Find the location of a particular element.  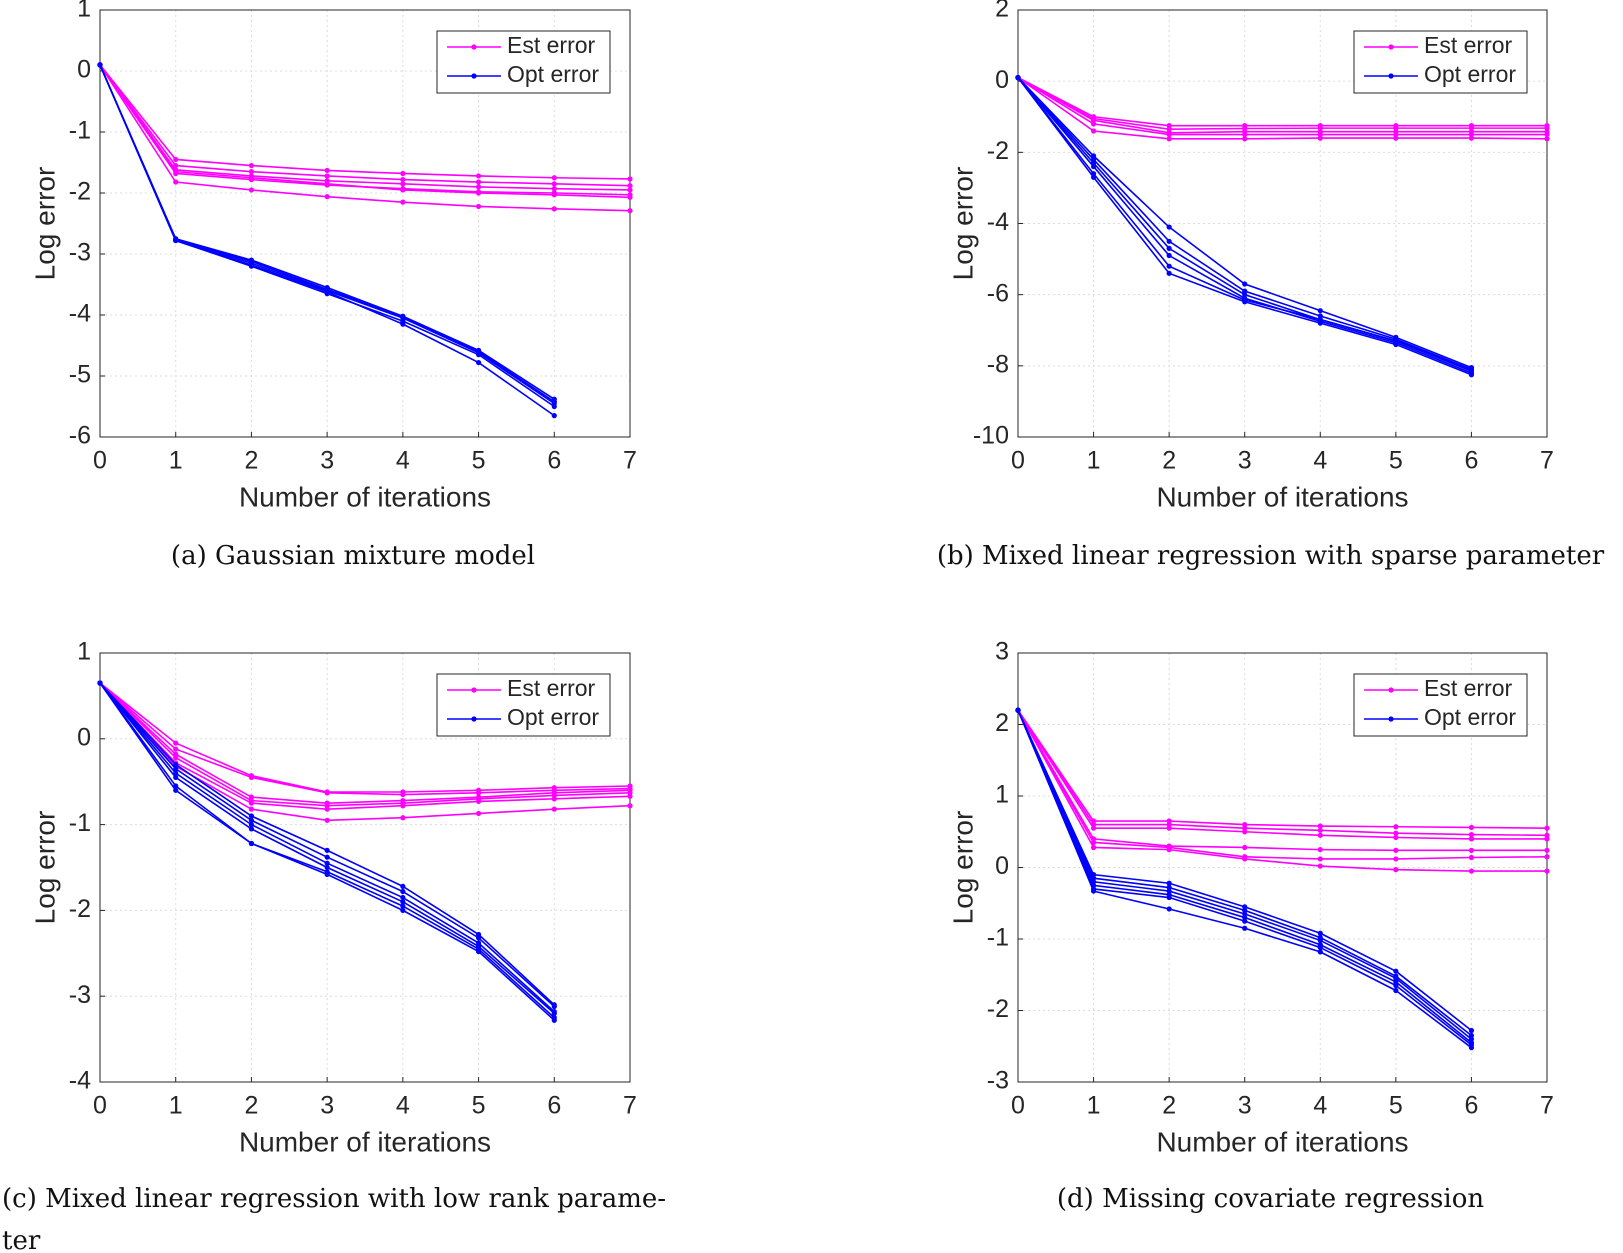

caption: (d) Missing covariate regression is located at coordinates (1270, 1199).